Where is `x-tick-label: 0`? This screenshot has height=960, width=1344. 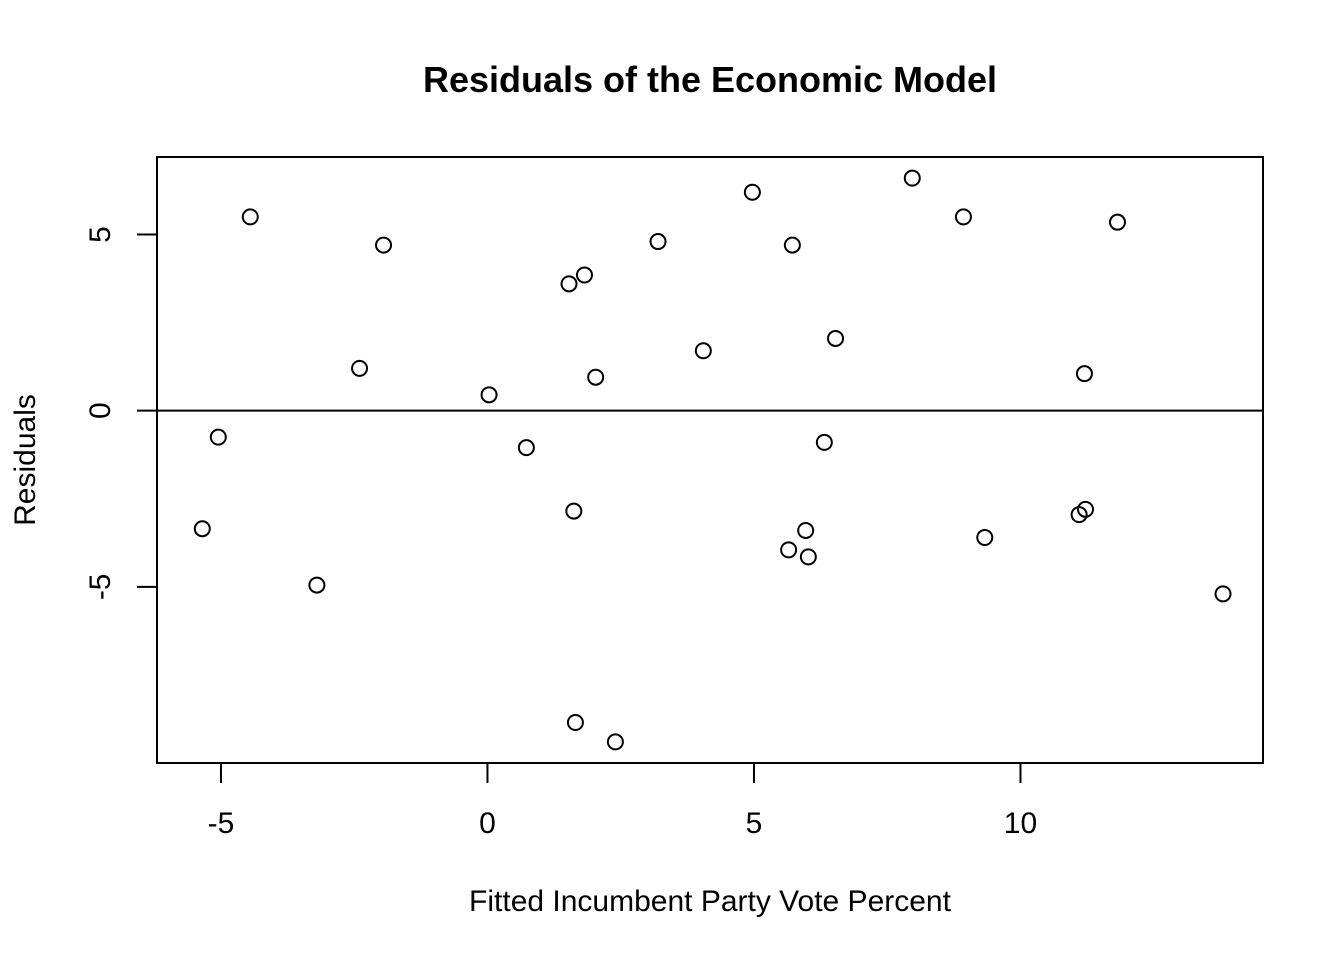
x-tick-label: 0 is located at coordinates (487, 823).